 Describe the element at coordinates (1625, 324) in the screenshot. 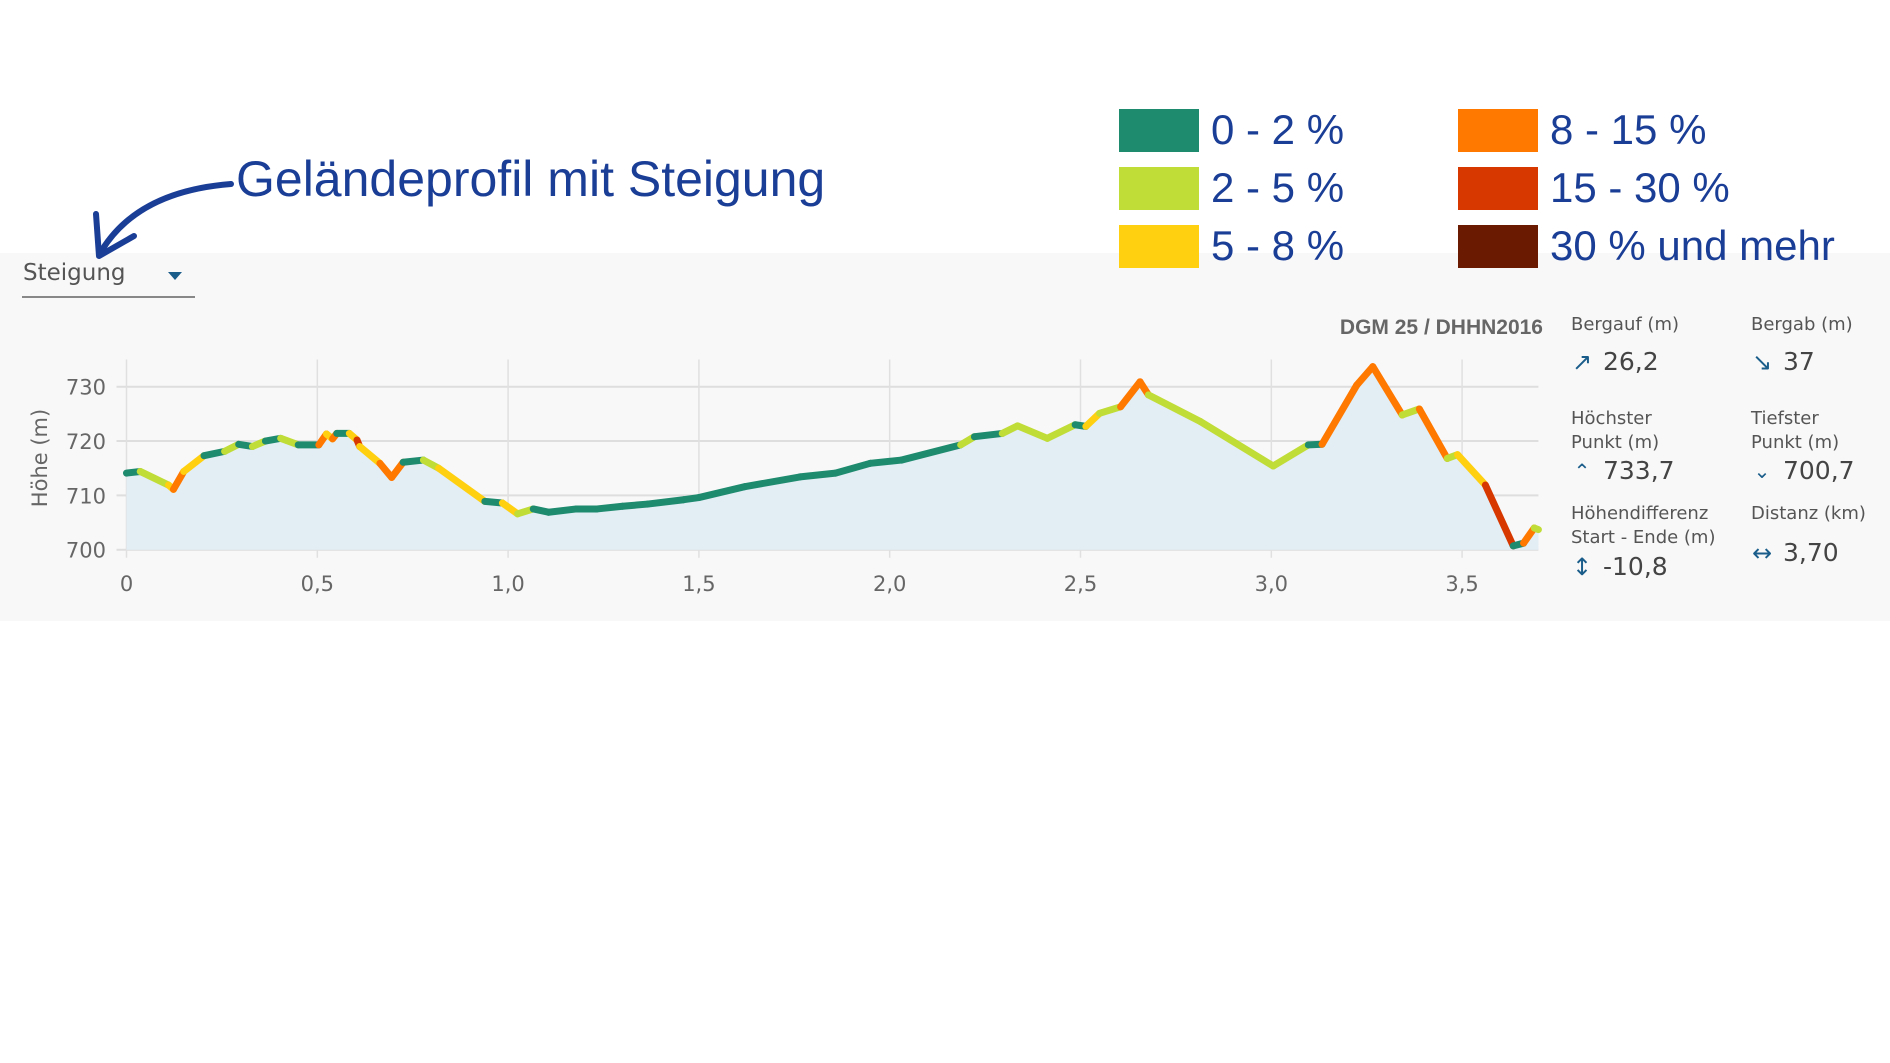

I see `ascent-label: Bergauf (m)` at that location.